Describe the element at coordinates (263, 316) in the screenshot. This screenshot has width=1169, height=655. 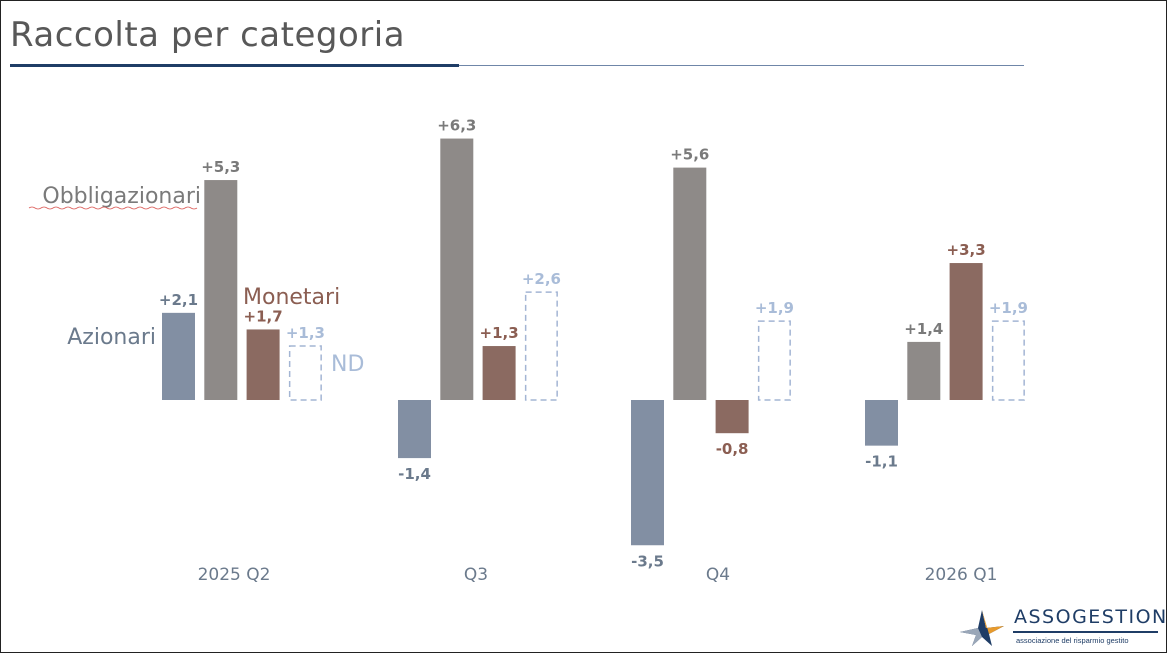
I see `data-label-monetari: +1,7` at that location.